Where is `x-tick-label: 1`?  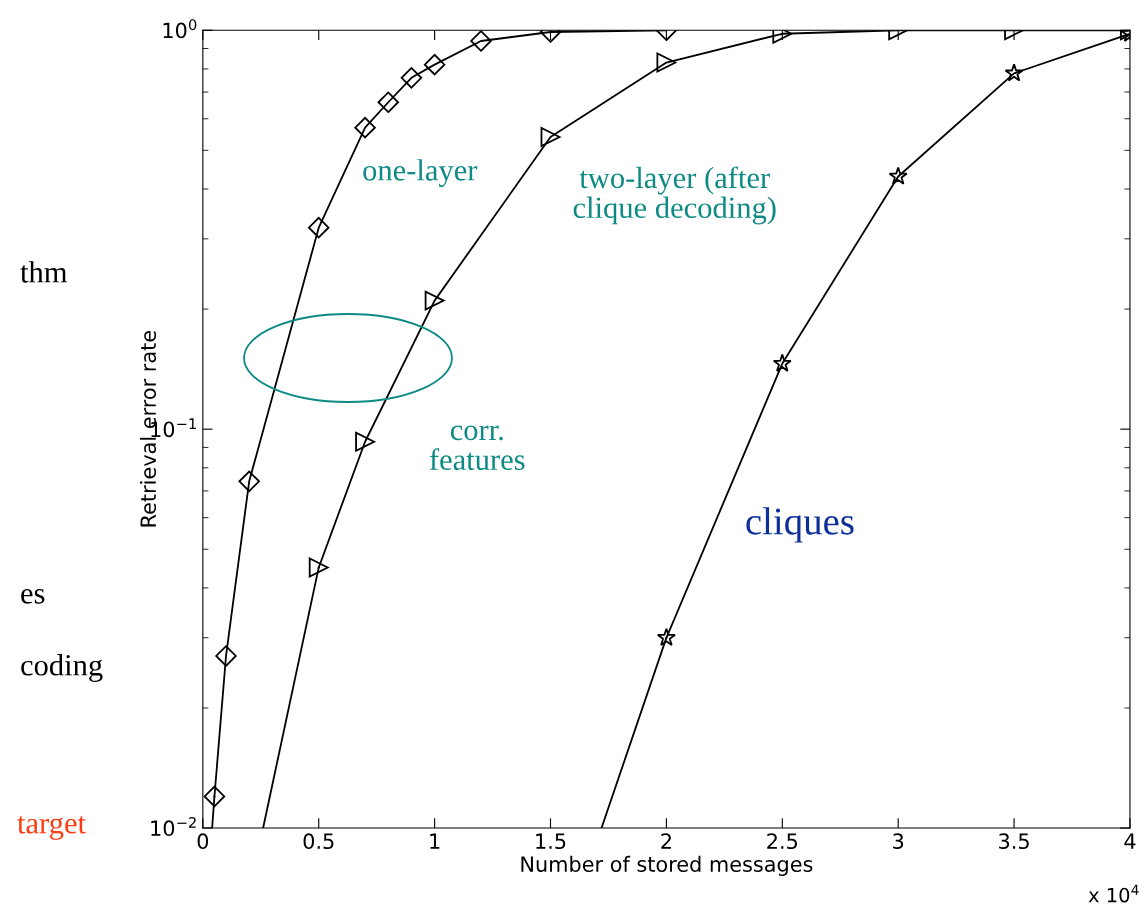 x-tick-label: 1 is located at coordinates (435, 841).